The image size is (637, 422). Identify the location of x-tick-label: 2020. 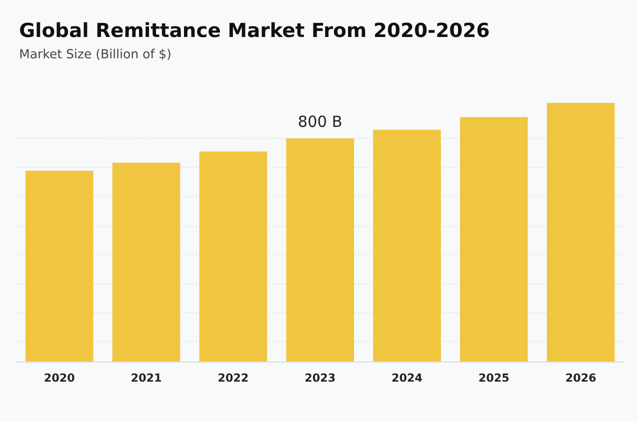
(59, 377).